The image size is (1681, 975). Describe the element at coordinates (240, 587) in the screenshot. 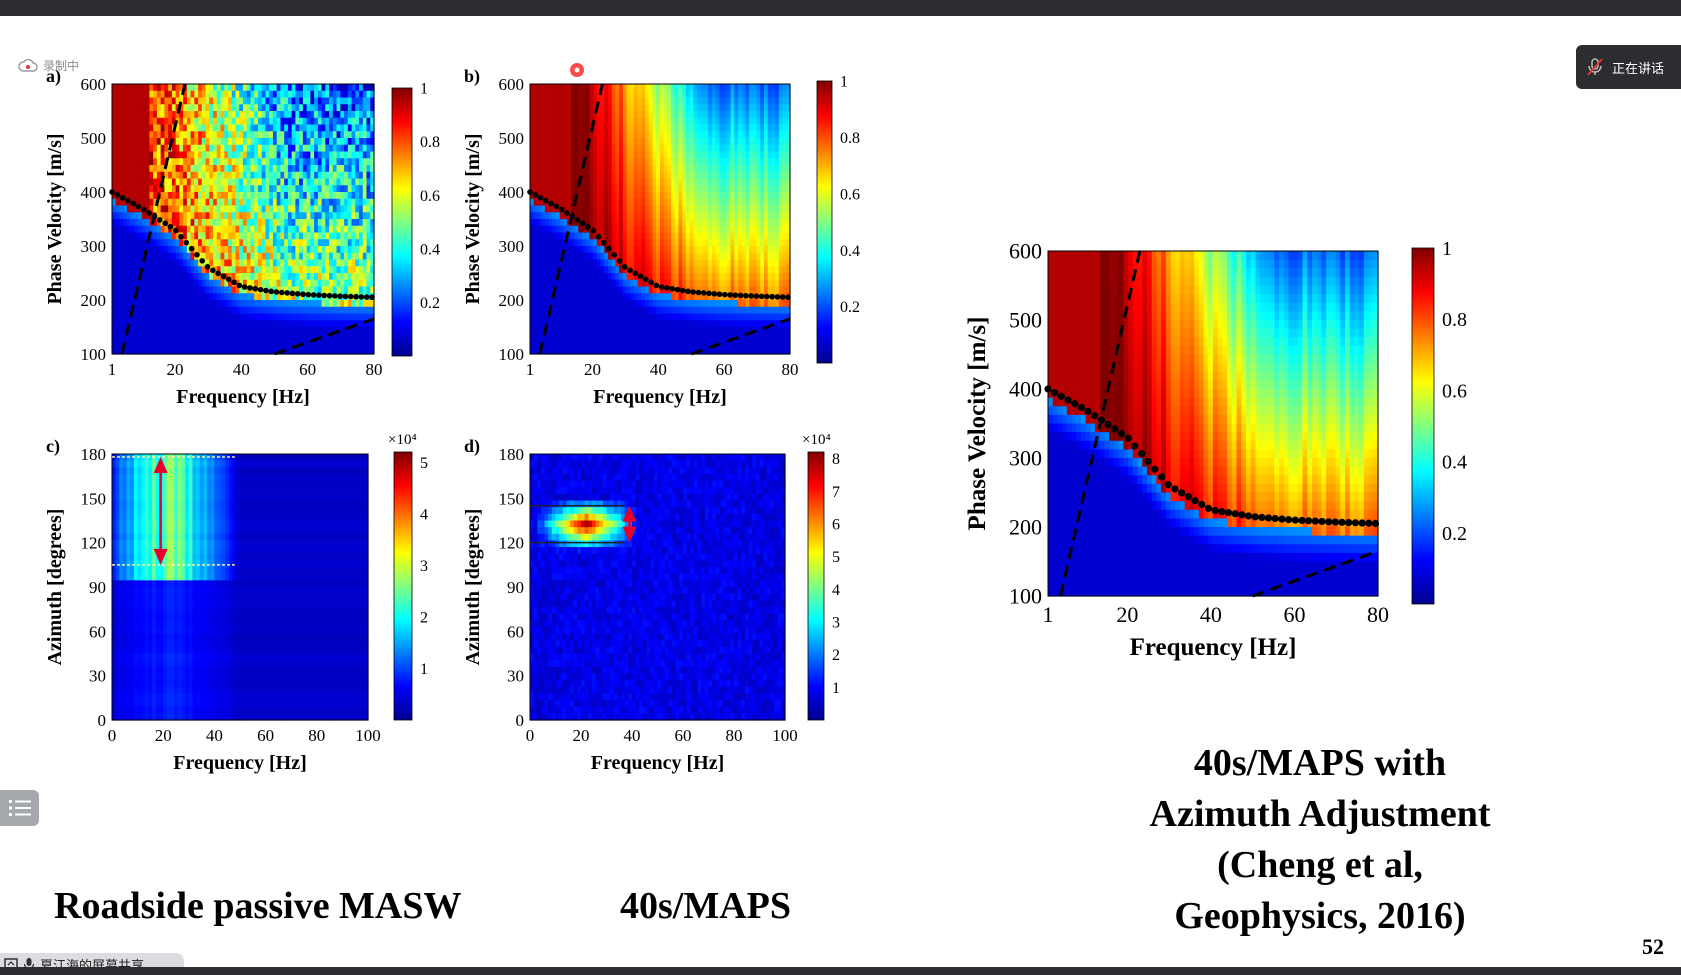

I see `heatmap-c` at that location.